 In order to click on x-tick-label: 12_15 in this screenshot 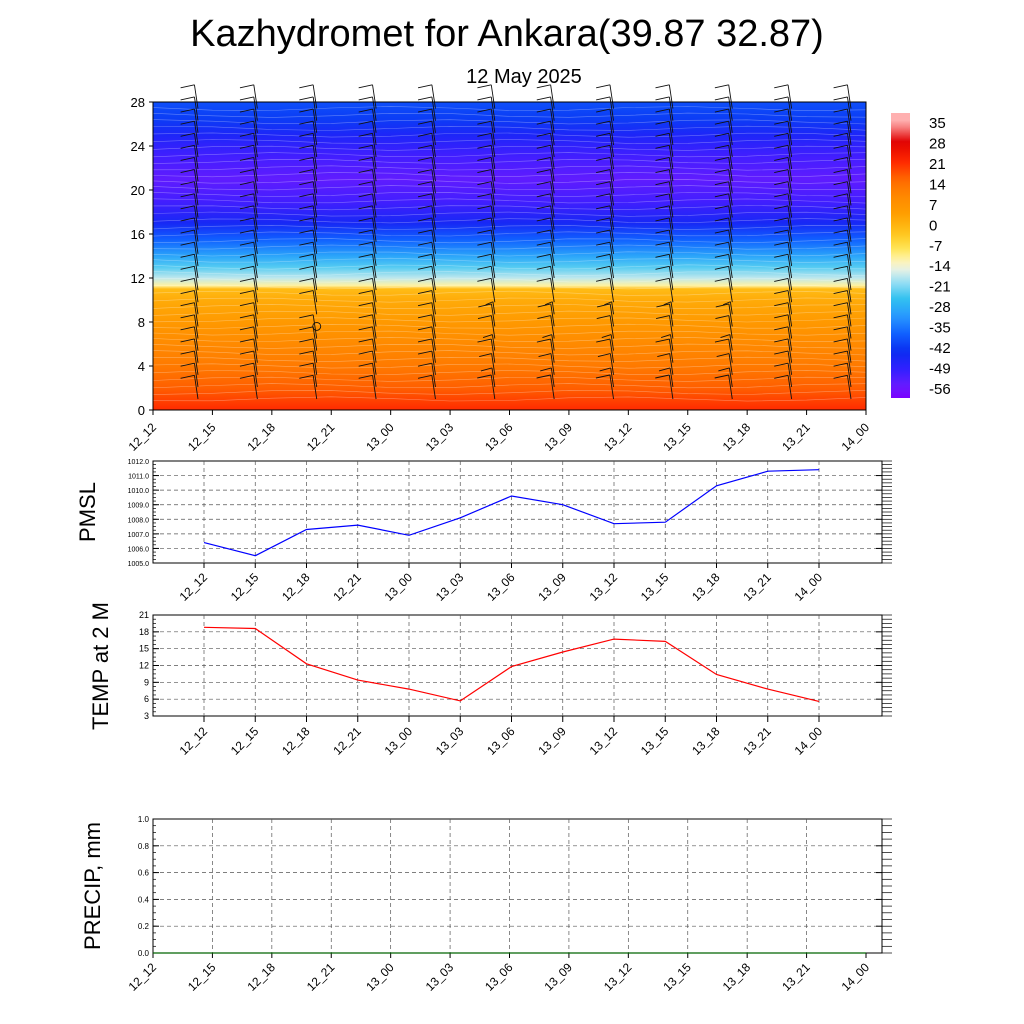, I will do `click(202, 977)`.